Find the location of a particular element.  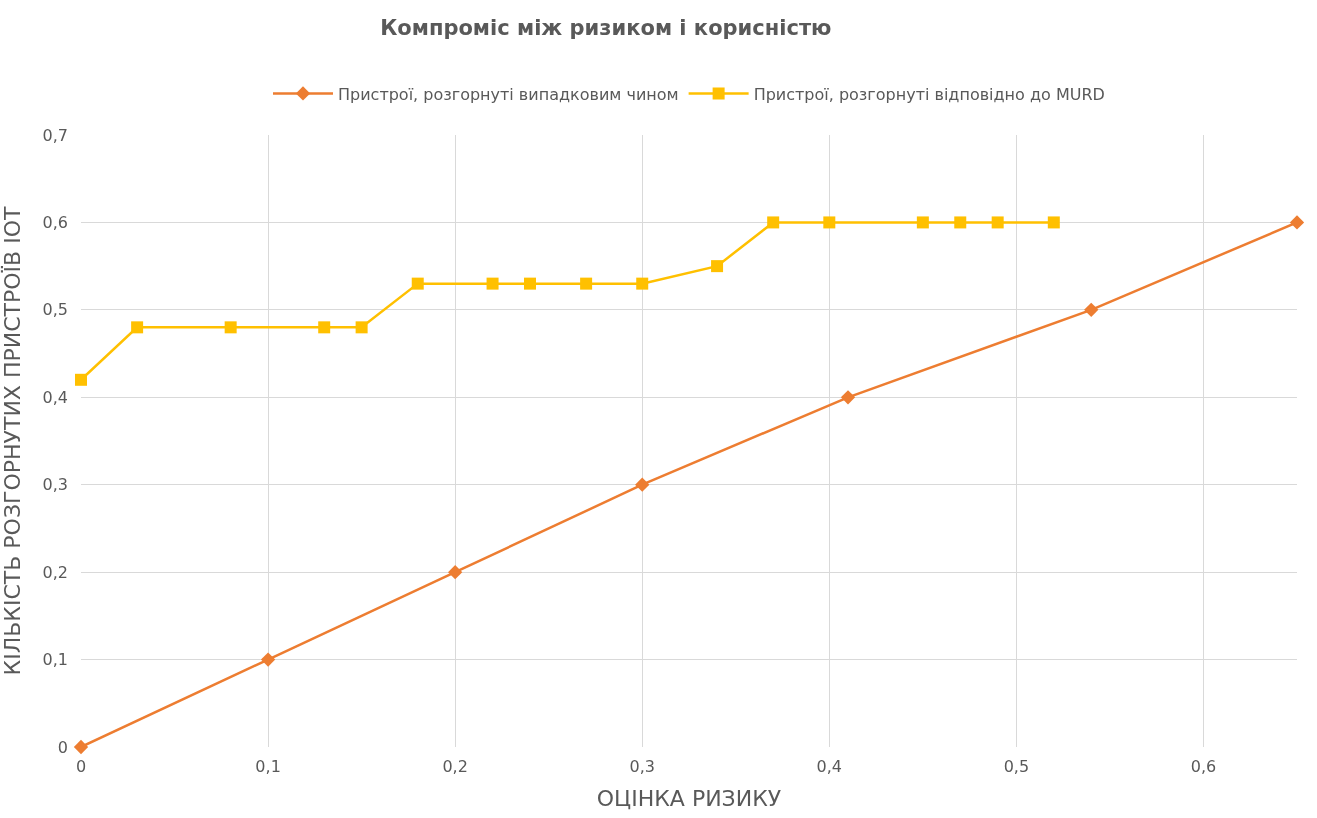

x-tick-label: 0 is located at coordinates (81, 766).